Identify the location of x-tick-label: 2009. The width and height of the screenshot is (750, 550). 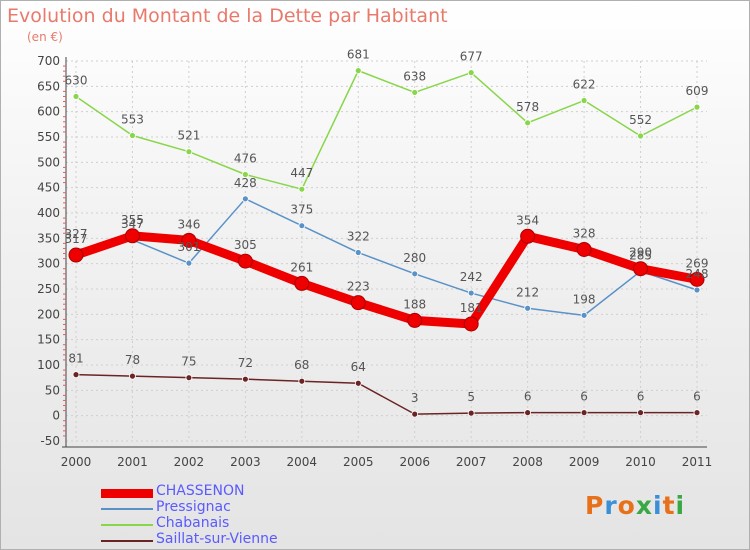
(584, 462).